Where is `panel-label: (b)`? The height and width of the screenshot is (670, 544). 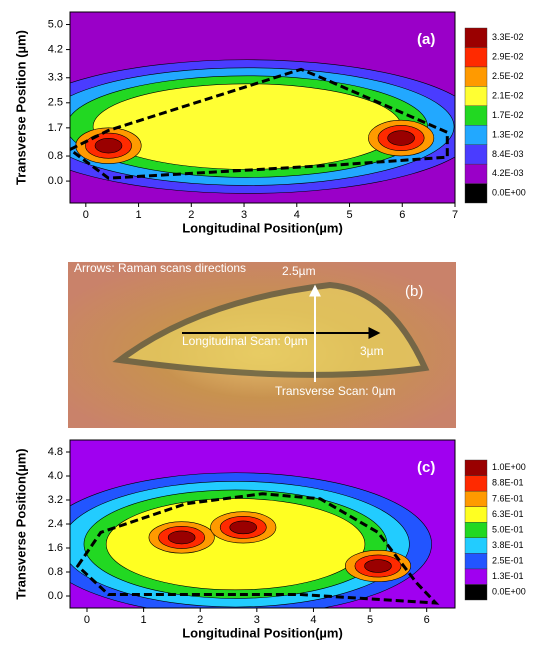 panel-label: (b) is located at coordinates (414, 291).